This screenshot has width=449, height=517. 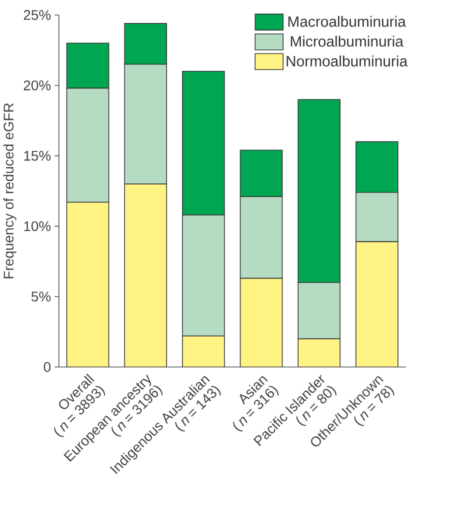 I want to click on y-tick-label: 5%, so click(x=41, y=297).